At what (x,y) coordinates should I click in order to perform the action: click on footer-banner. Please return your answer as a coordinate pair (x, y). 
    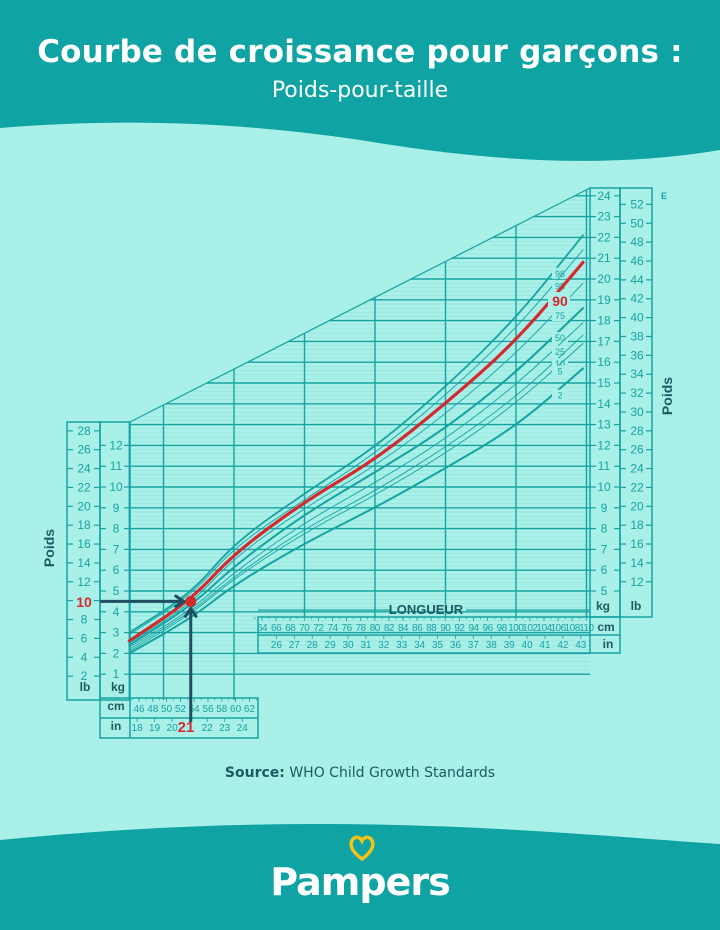
    Looking at the image, I should click on (360, 870).